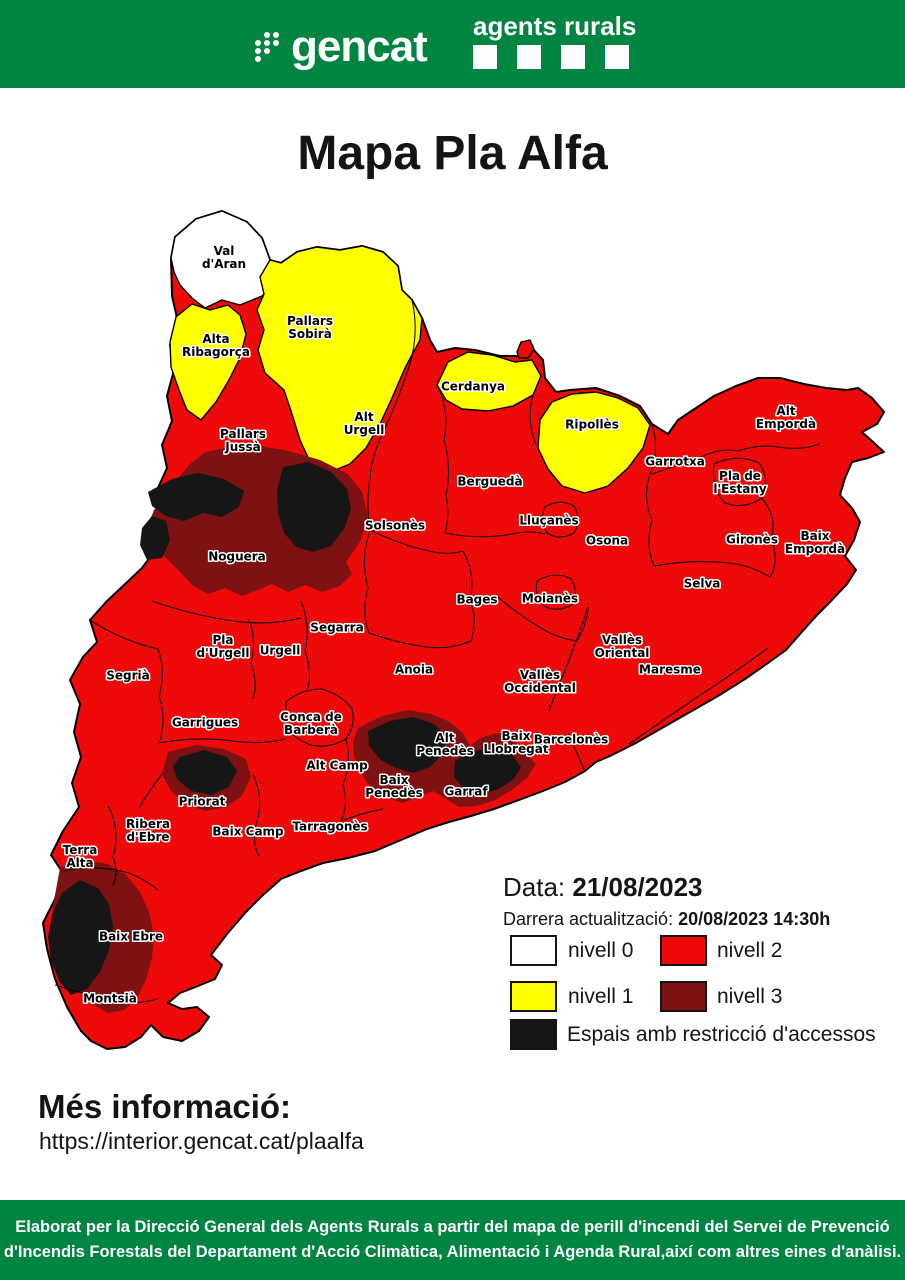 Image resolution: width=905 pixels, height=1280 pixels. What do you see at coordinates (571, 740) in the screenshot?
I see `map-label-barcelones: Barcelonès` at bounding box center [571, 740].